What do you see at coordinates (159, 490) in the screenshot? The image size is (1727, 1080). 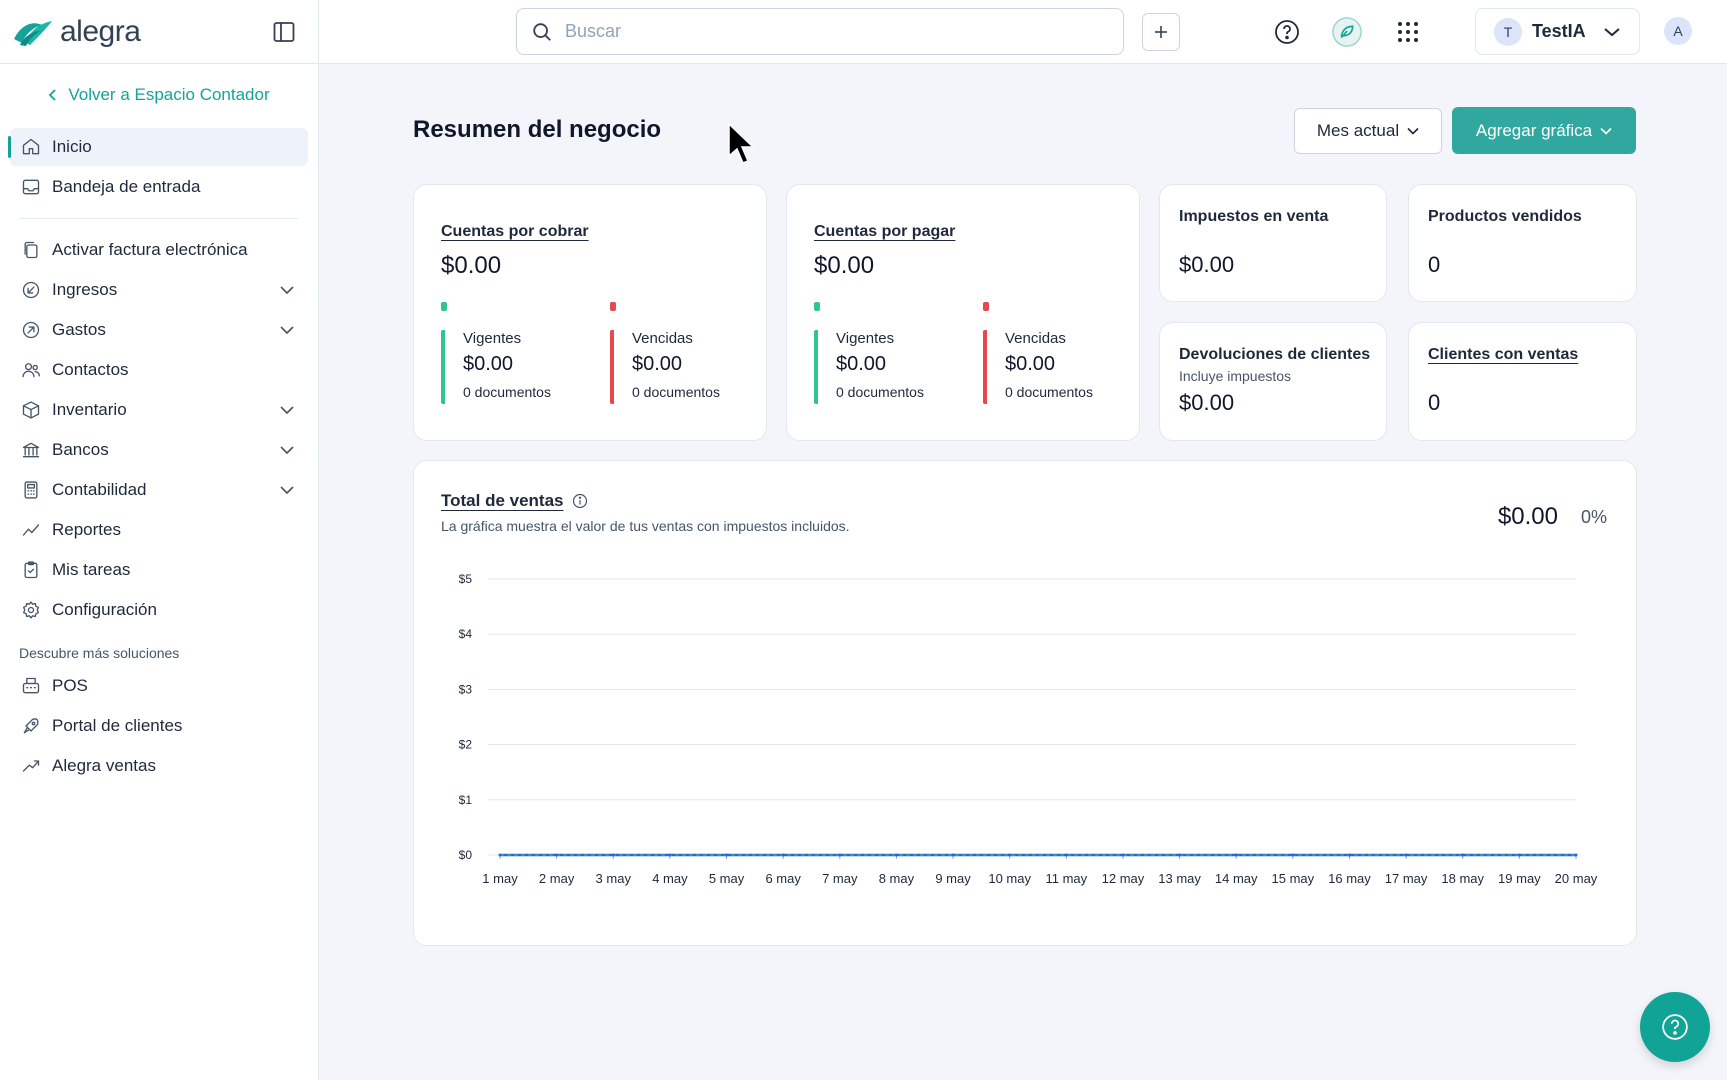 I see `sidebar-item-contabilidad: Contabilidad` at bounding box center [159, 490].